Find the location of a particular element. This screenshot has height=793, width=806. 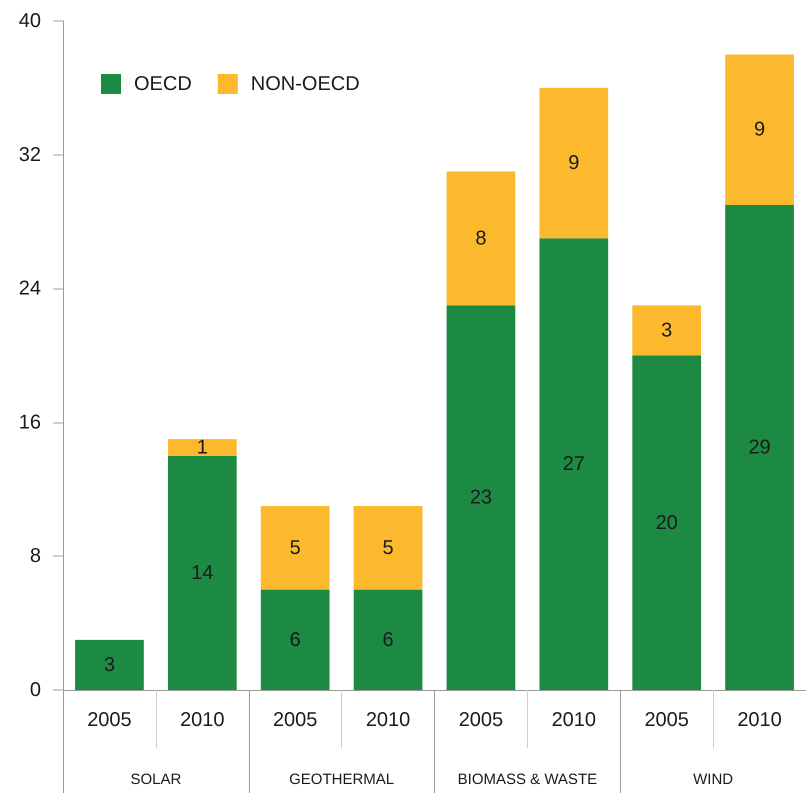

text: GEOTHERMAL is located at coordinates (341, 779).